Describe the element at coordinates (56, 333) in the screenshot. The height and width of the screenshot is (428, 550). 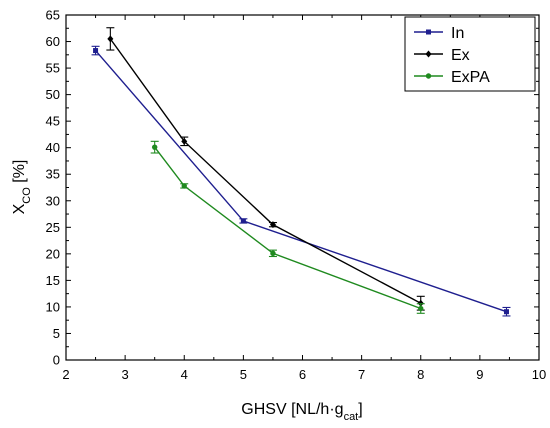
I see `y-tick-label: 5` at that location.